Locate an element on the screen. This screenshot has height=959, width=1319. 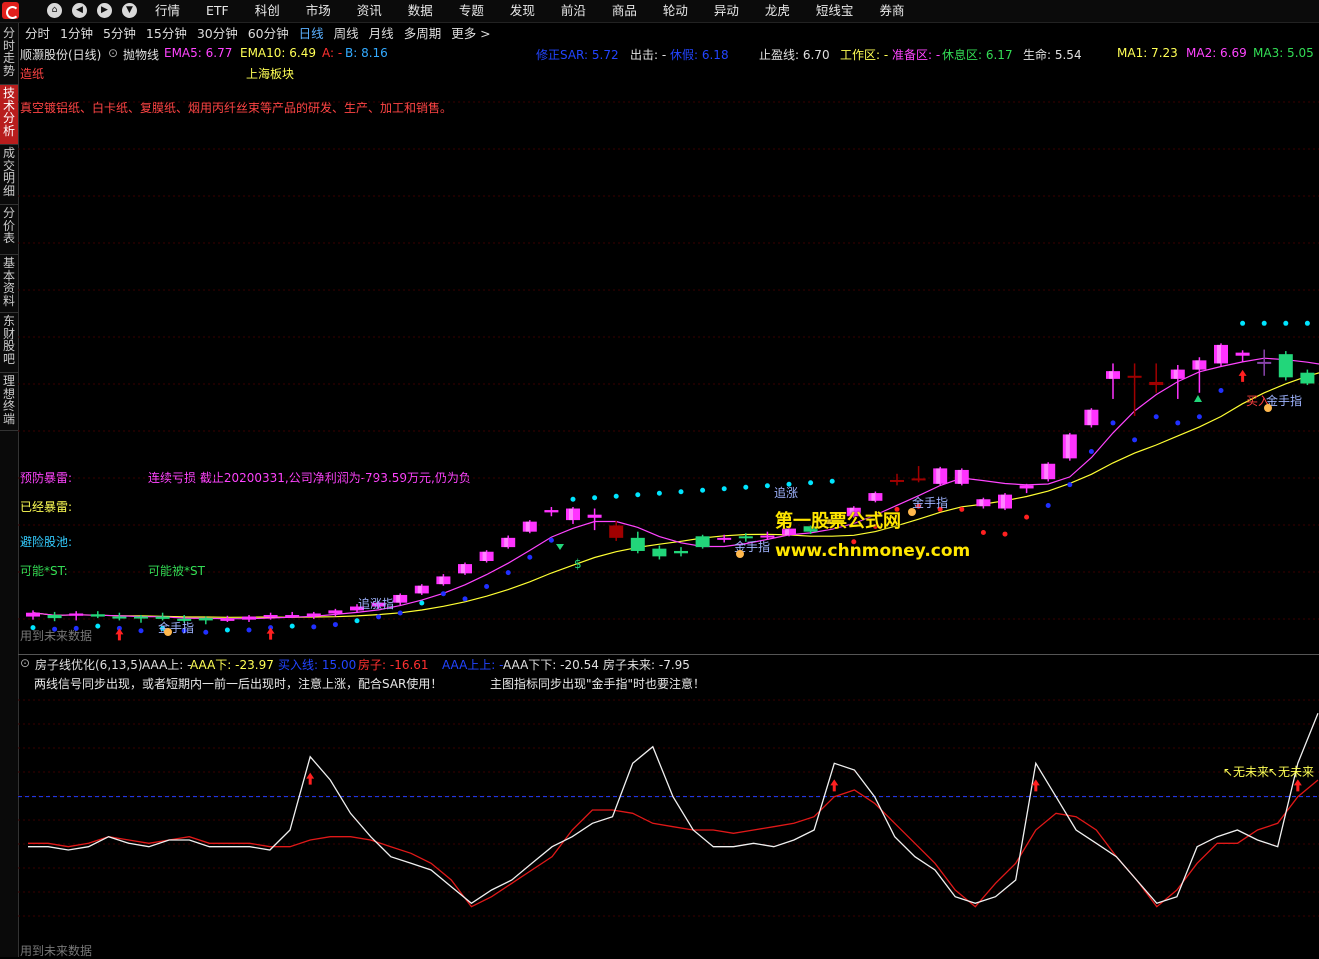
menu-item-14: 券商 is located at coordinates (892, 10).